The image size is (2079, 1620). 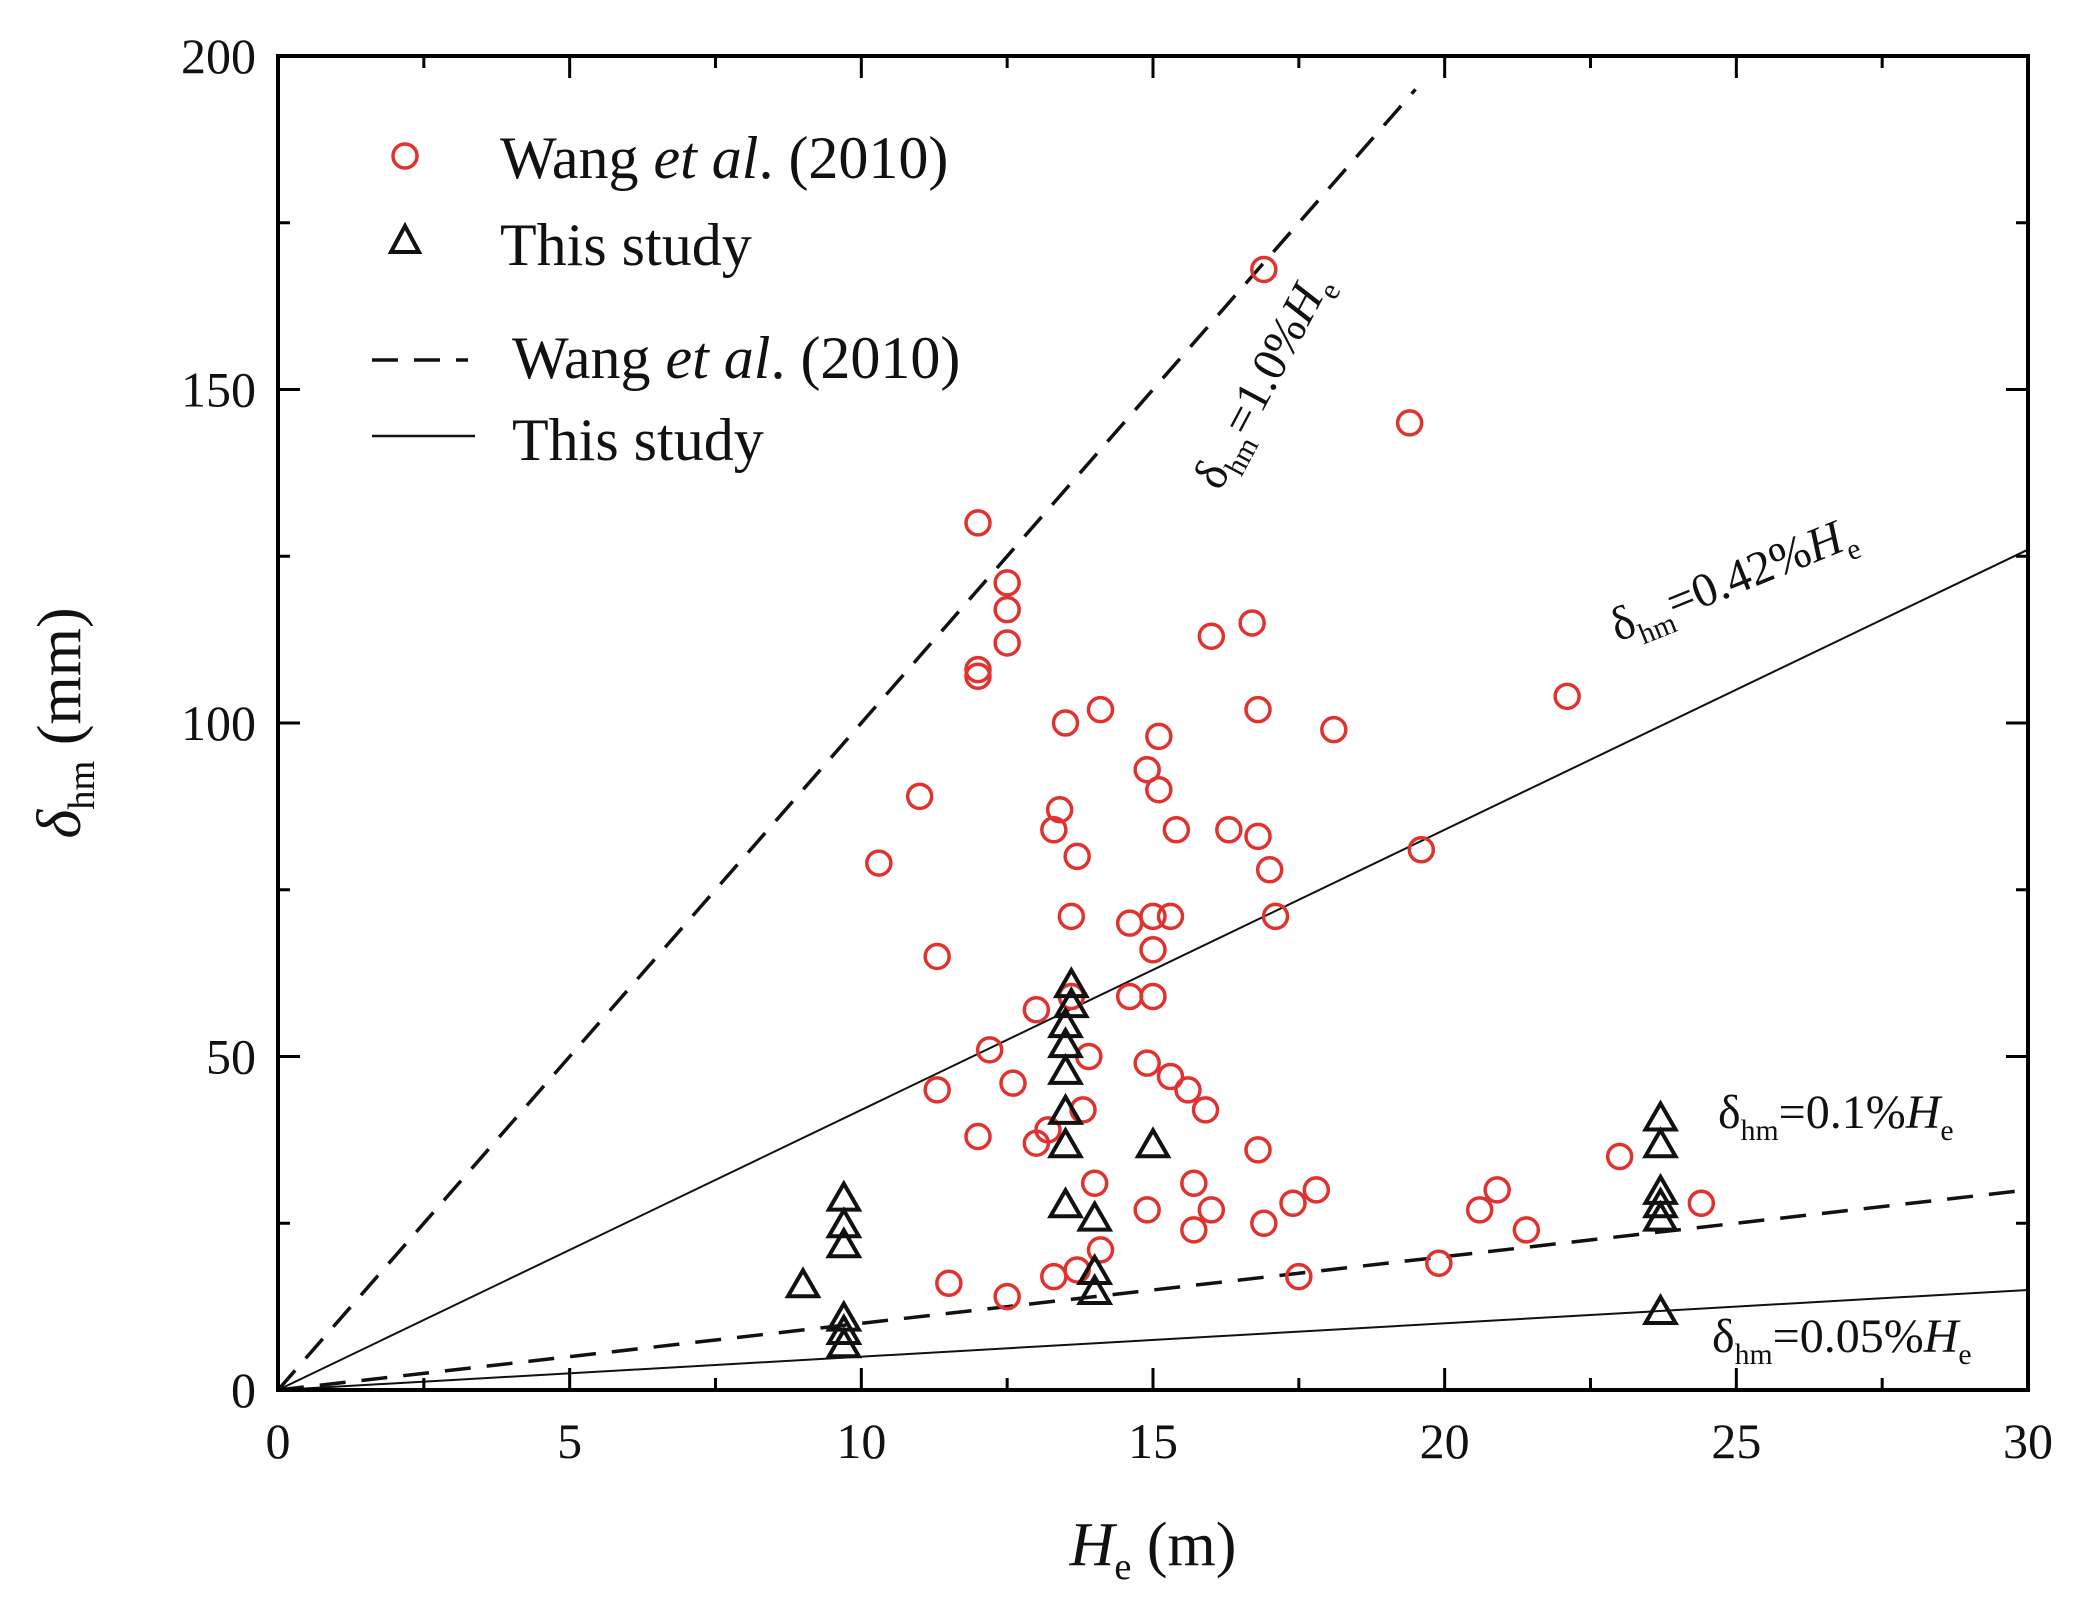 What do you see at coordinates (1734, 583) in the screenshot?
I see `annotation-042pct: δhm=0.42%He` at bounding box center [1734, 583].